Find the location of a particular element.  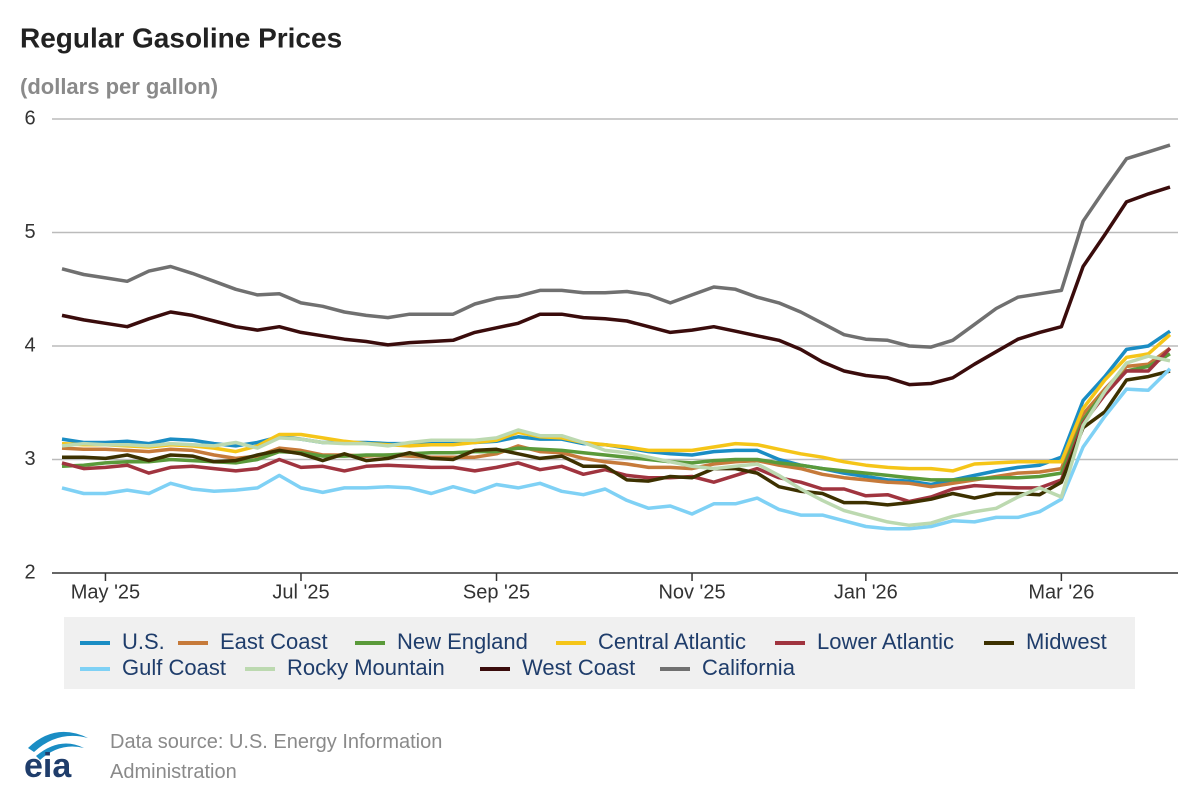

y-tick-label: 5 is located at coordinates (29, 232).